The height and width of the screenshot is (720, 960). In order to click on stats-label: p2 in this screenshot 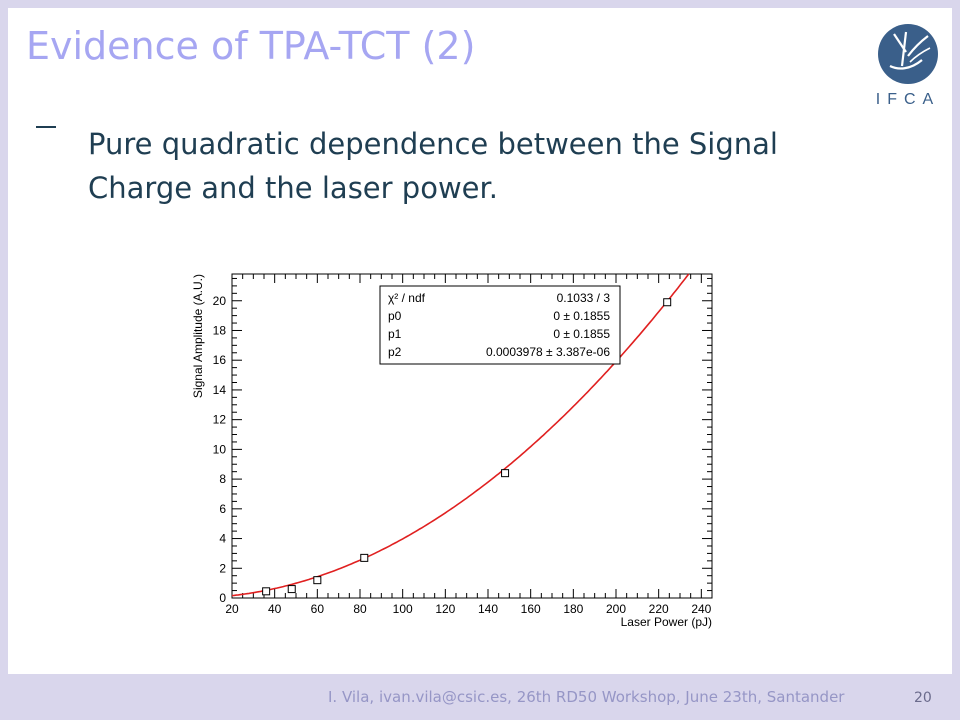, I will do `click(395, 352)`.